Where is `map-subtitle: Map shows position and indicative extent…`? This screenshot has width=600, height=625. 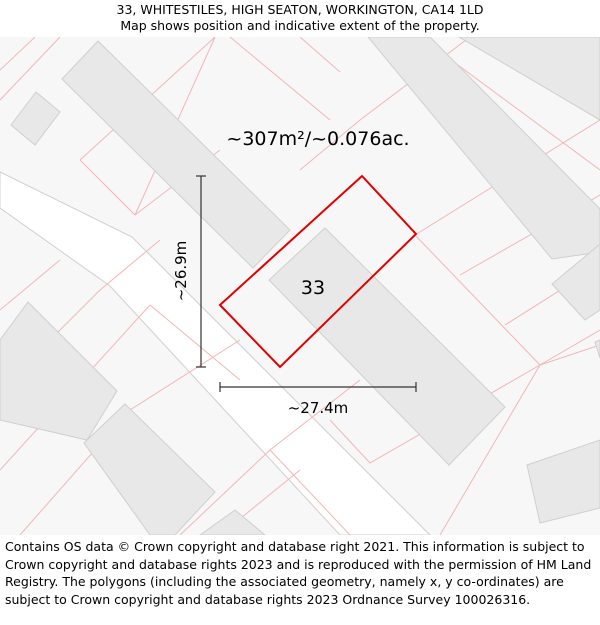 map-subtitle: Map shows position and indicative extent… is located at coordinates (300, 25).